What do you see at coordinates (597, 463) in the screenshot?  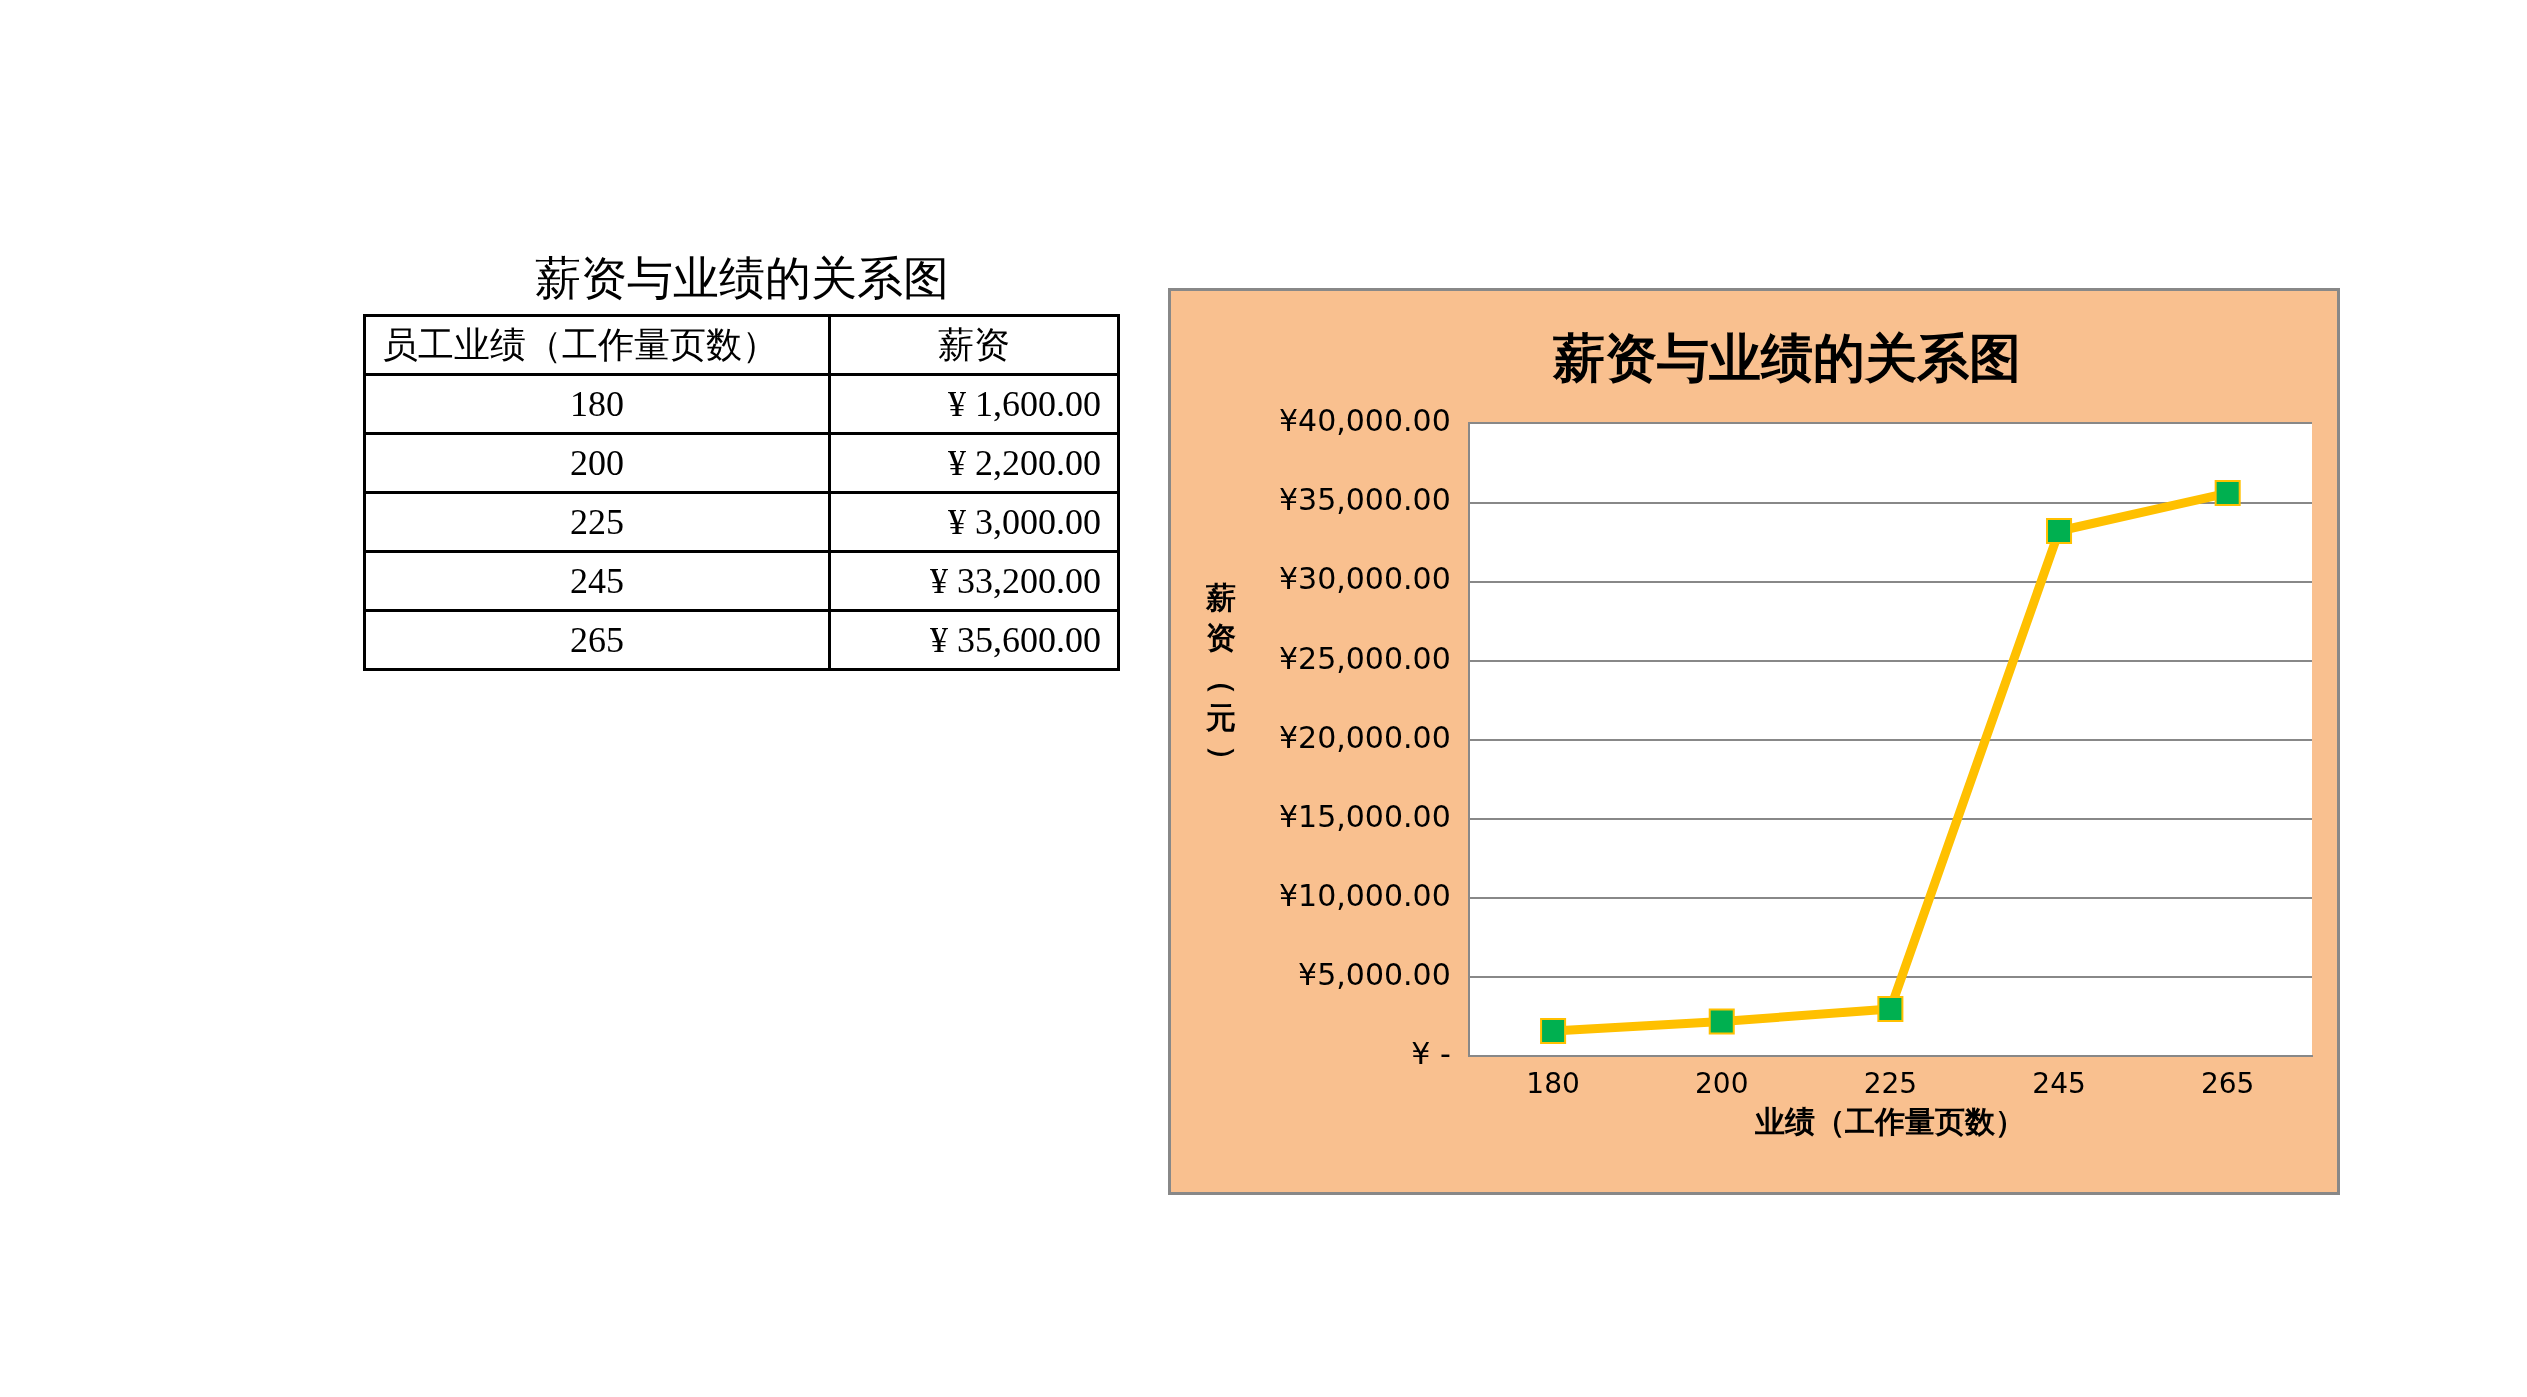 I see `category-label: 200` at bounding box center [597, 463].